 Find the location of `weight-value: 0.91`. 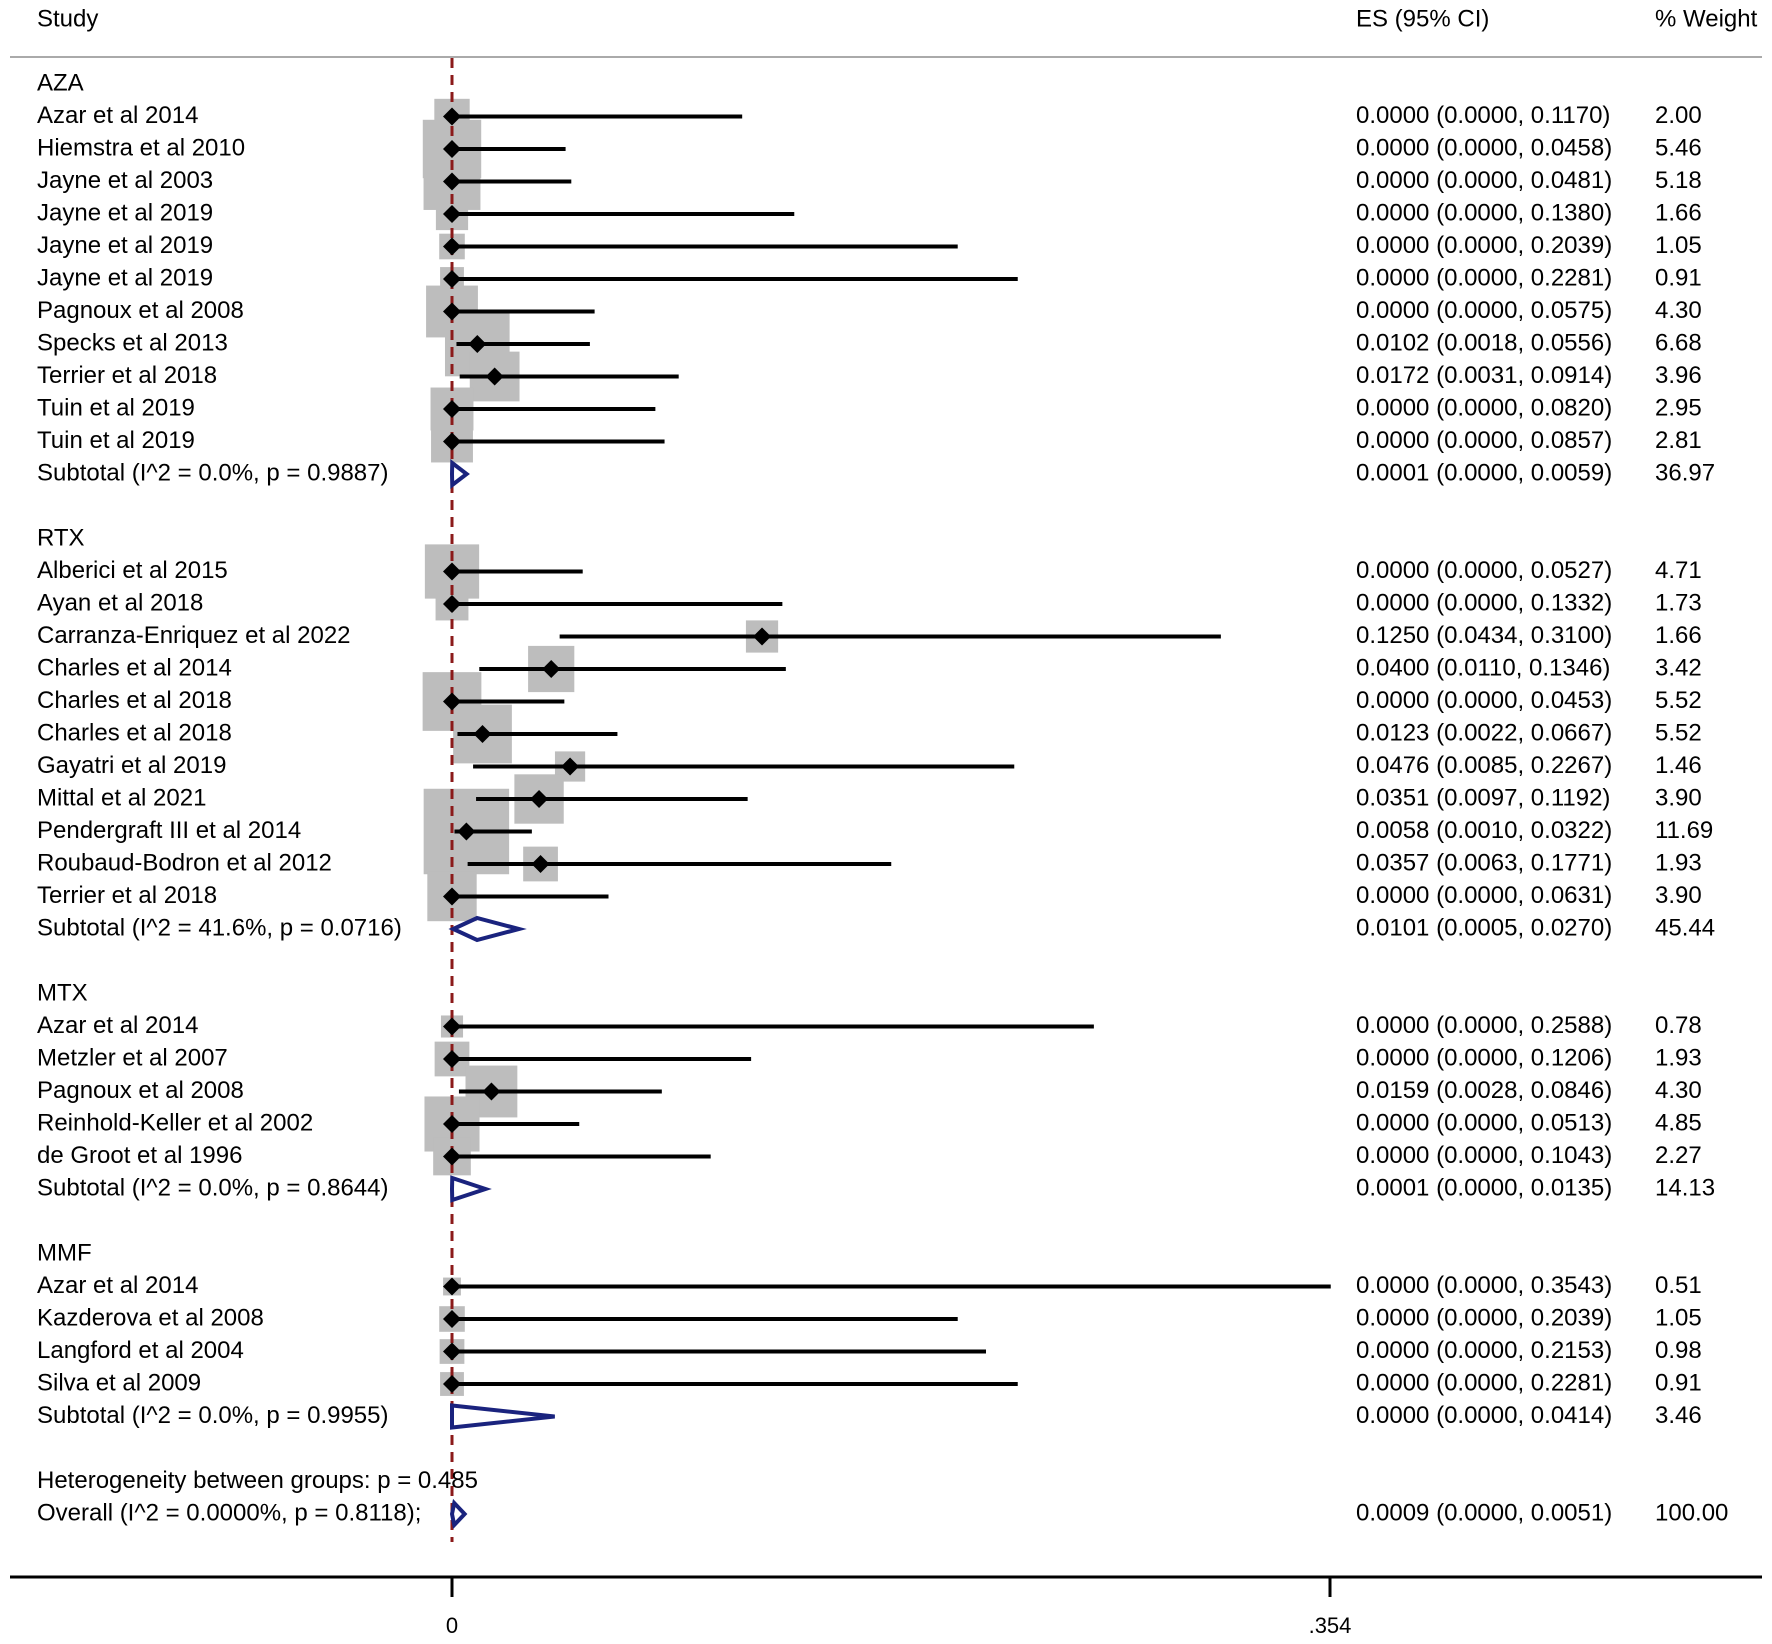

weight-value: 0.91 is located at coordinates (1678, 277).